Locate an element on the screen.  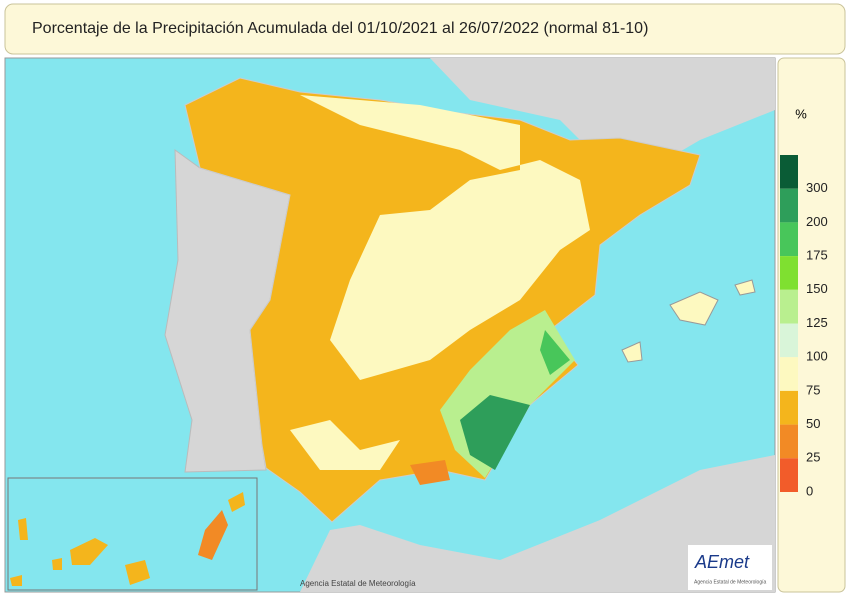
legend-unit: % is located at coordinates (801, 113).